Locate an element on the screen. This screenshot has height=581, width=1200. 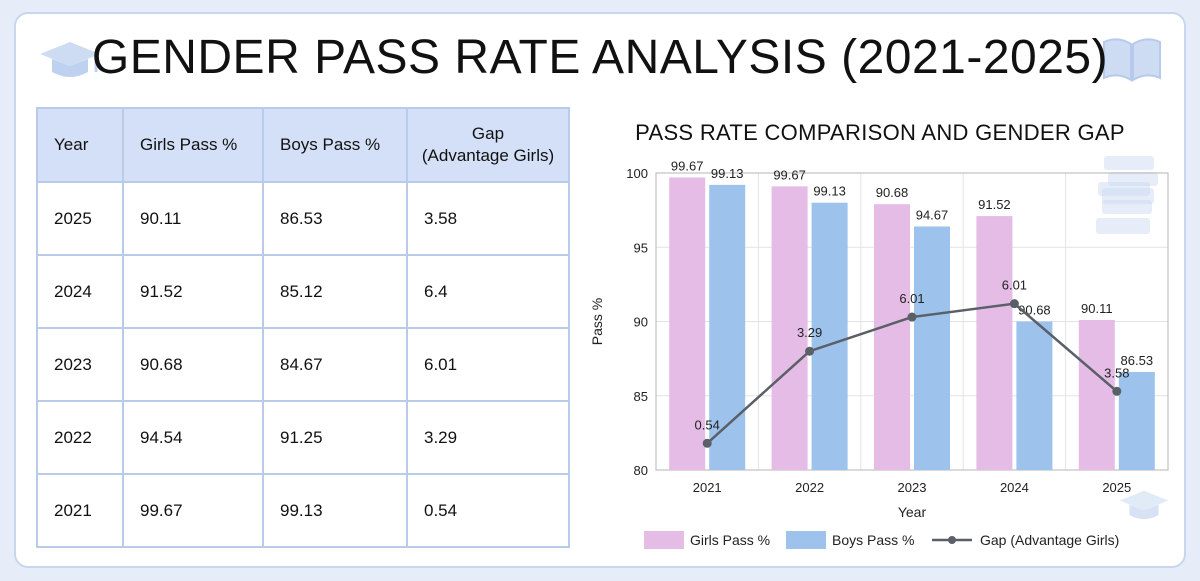
cell-gap: 6.4 is located at coordinates (488, 291).